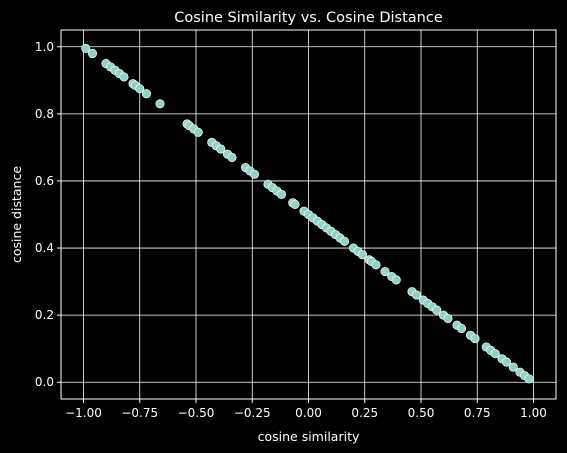 The width and height of the screenshot is (567, 453). What do you see at coordinates (477, 413) in the screenshot?
I see `x-tick-label: 0.75` at bounding box center [477, 413].